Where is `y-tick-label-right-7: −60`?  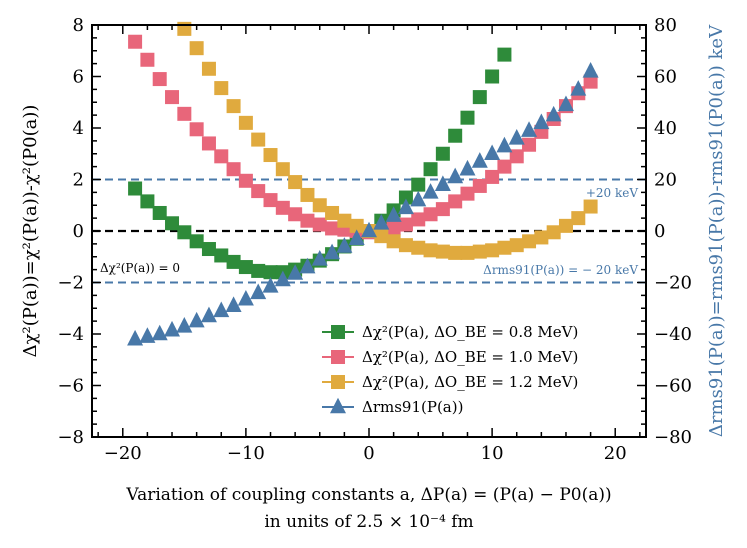 y-tick-label-right-7: −60 is located at coordinates (673, 386).